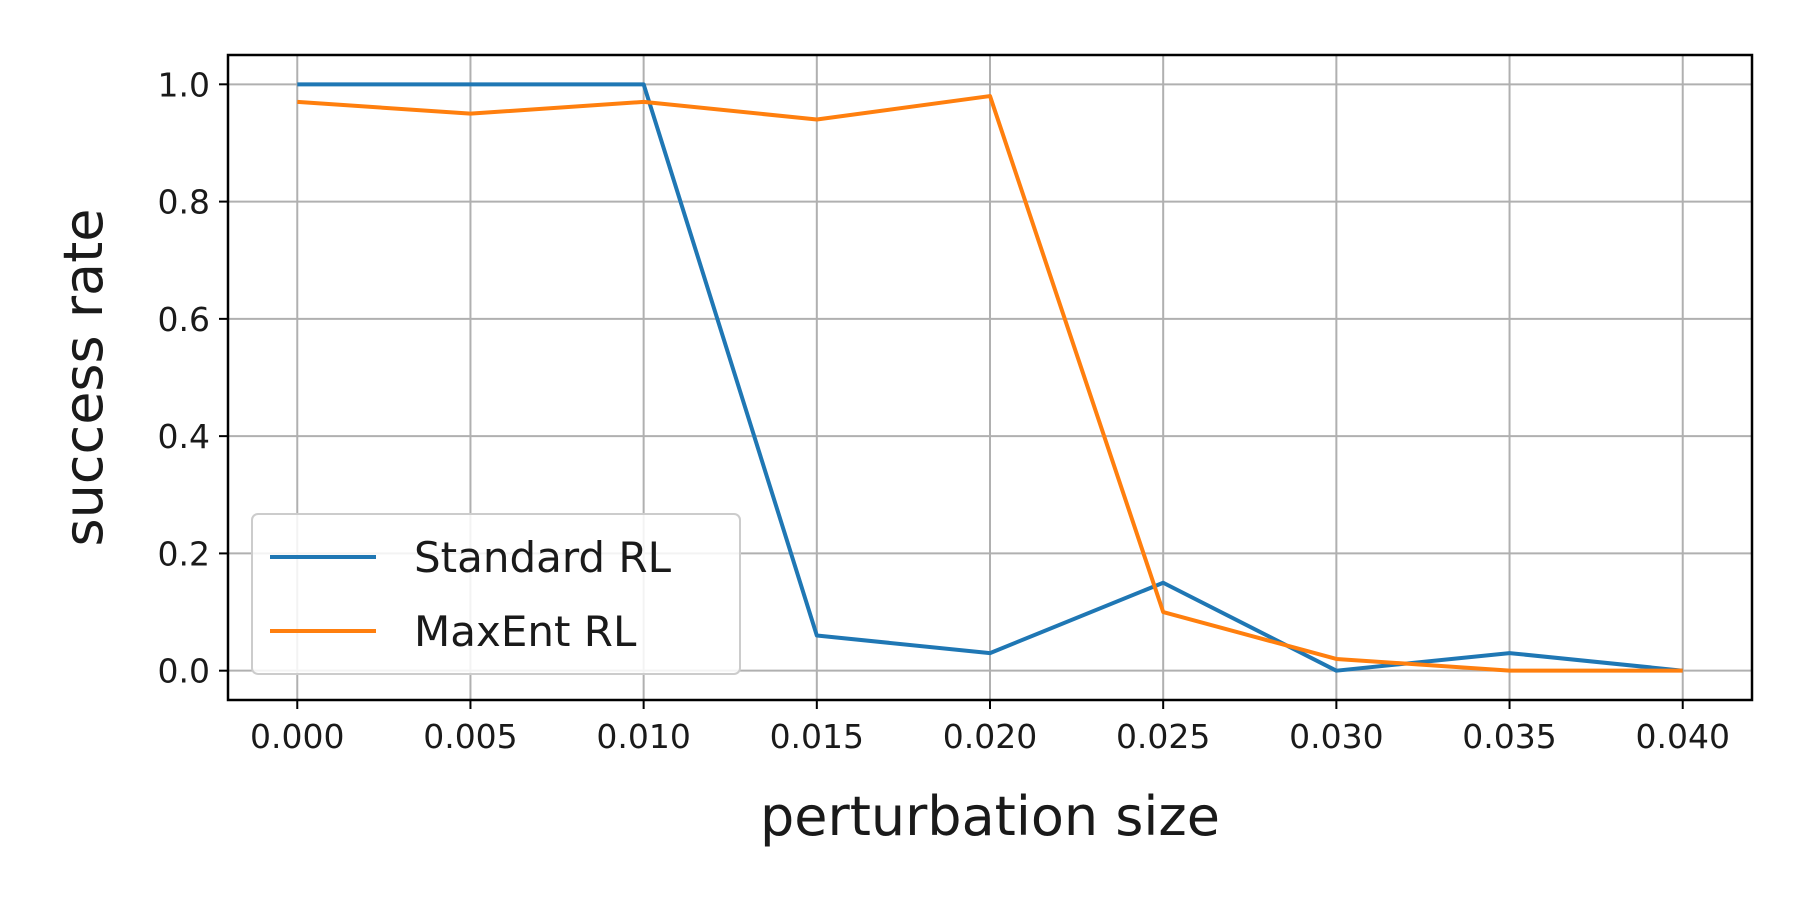 Image resolution: width=1800 pixels, height=900 pixels. What do you see at coordinates (1336, 736) in the screenshot?
I see `x-tick-label: 0.030` at bounding box center [1336, 736].